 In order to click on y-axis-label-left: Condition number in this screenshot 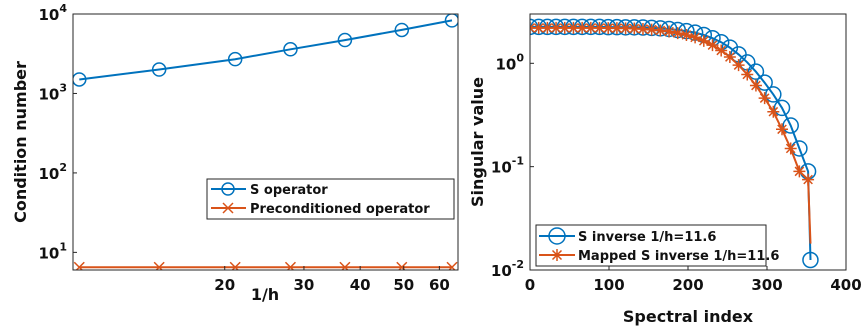, I will do `click(20, 142)`.